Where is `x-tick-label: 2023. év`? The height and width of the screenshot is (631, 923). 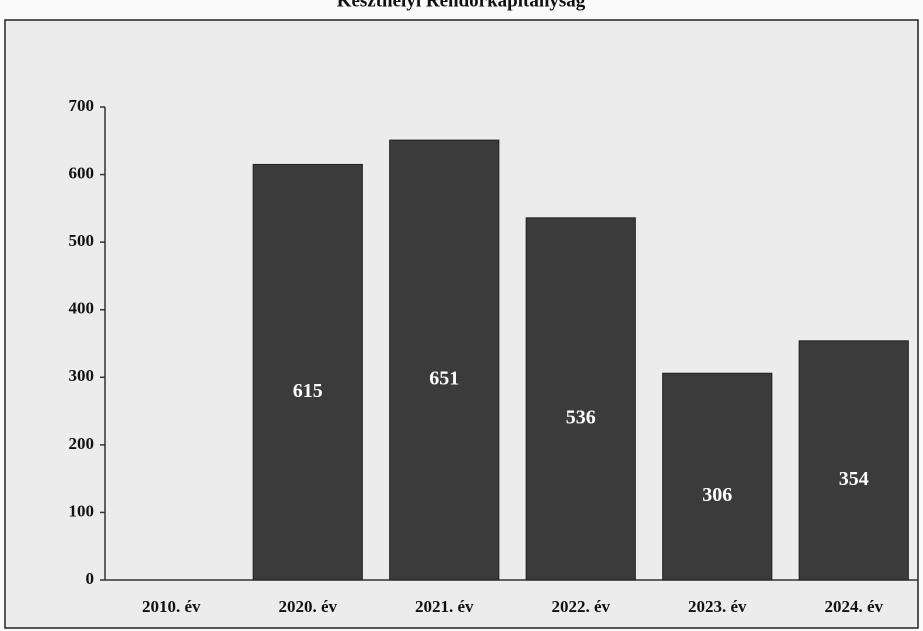
x-tick-label: 2023. év is located at coordinates (717, 606).